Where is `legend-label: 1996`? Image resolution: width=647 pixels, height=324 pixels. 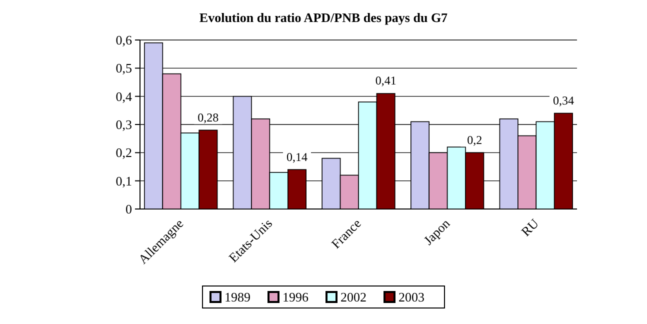 legend-label: 1996 is located at coordinates (295, 297).